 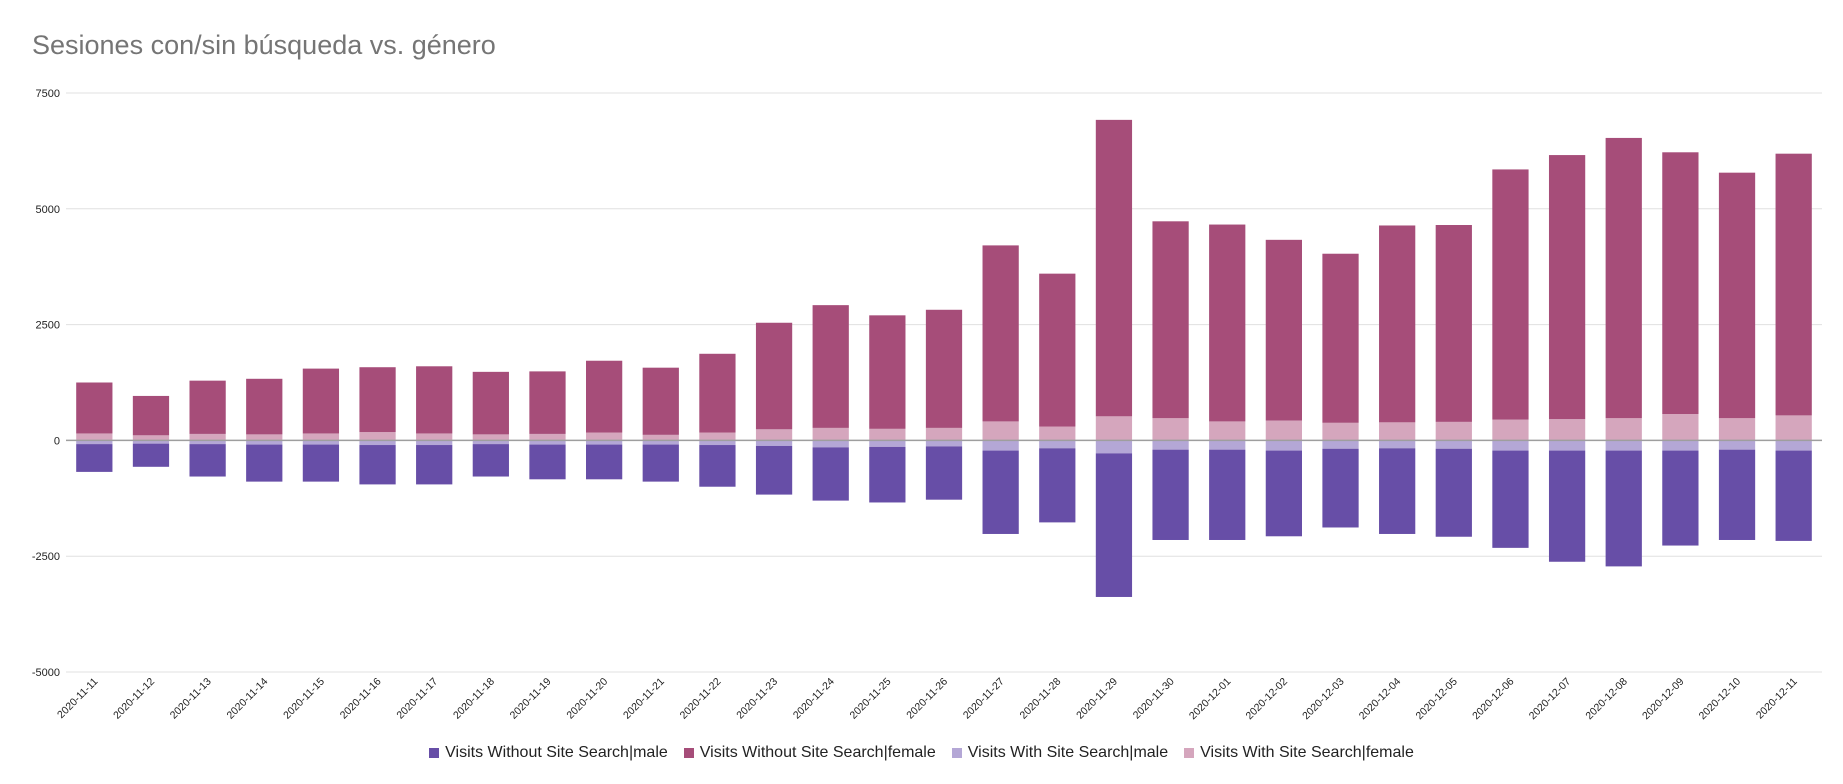 I want to click on x-tick-label: 2020-12-07, so click(x=1550, y=699).